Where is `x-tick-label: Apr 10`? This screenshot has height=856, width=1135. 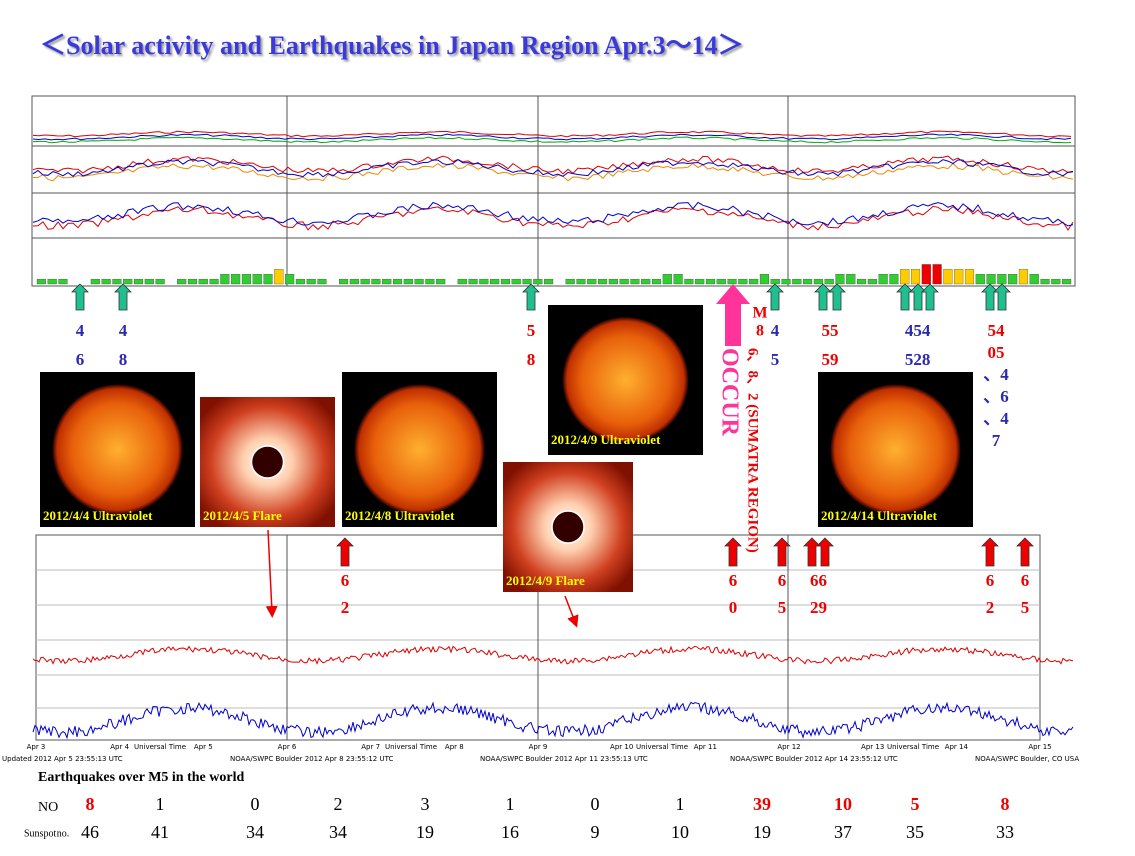 x-tick-label: Apr 10 is located at coordinates (621, 747).